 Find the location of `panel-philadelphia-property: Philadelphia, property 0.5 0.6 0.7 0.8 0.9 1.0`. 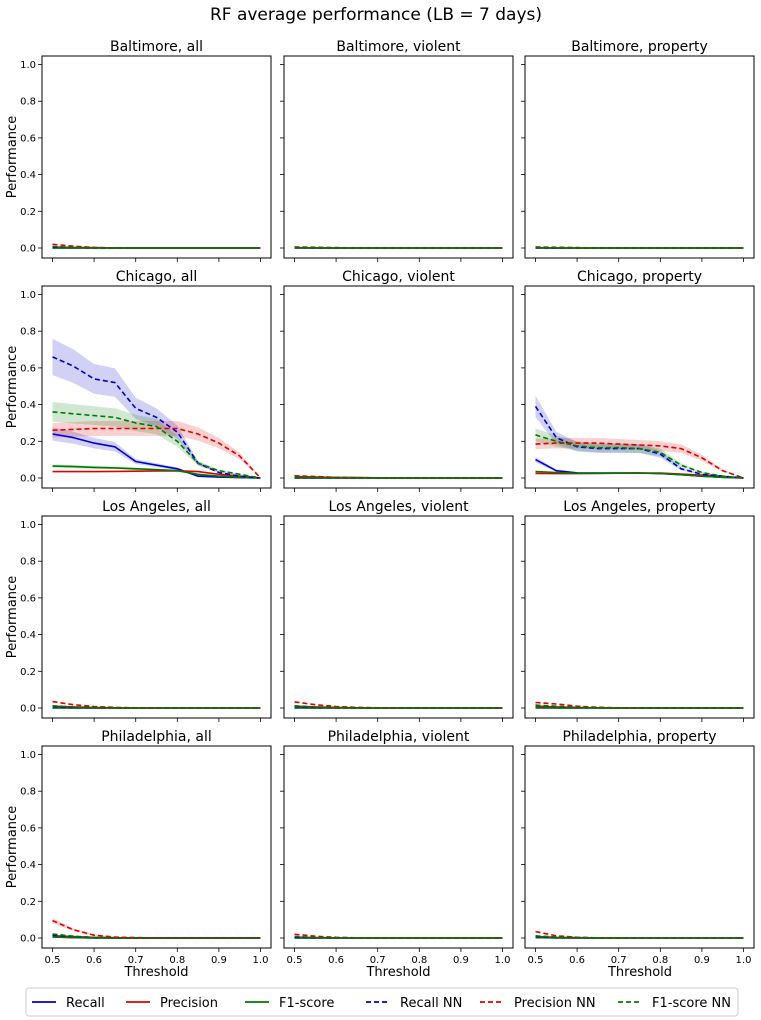

panel-philadelphia-property: Philadelphia, property 0.5 0.6 0.7 0.8 0.9 1.0 is located at coordinates (638, 847).